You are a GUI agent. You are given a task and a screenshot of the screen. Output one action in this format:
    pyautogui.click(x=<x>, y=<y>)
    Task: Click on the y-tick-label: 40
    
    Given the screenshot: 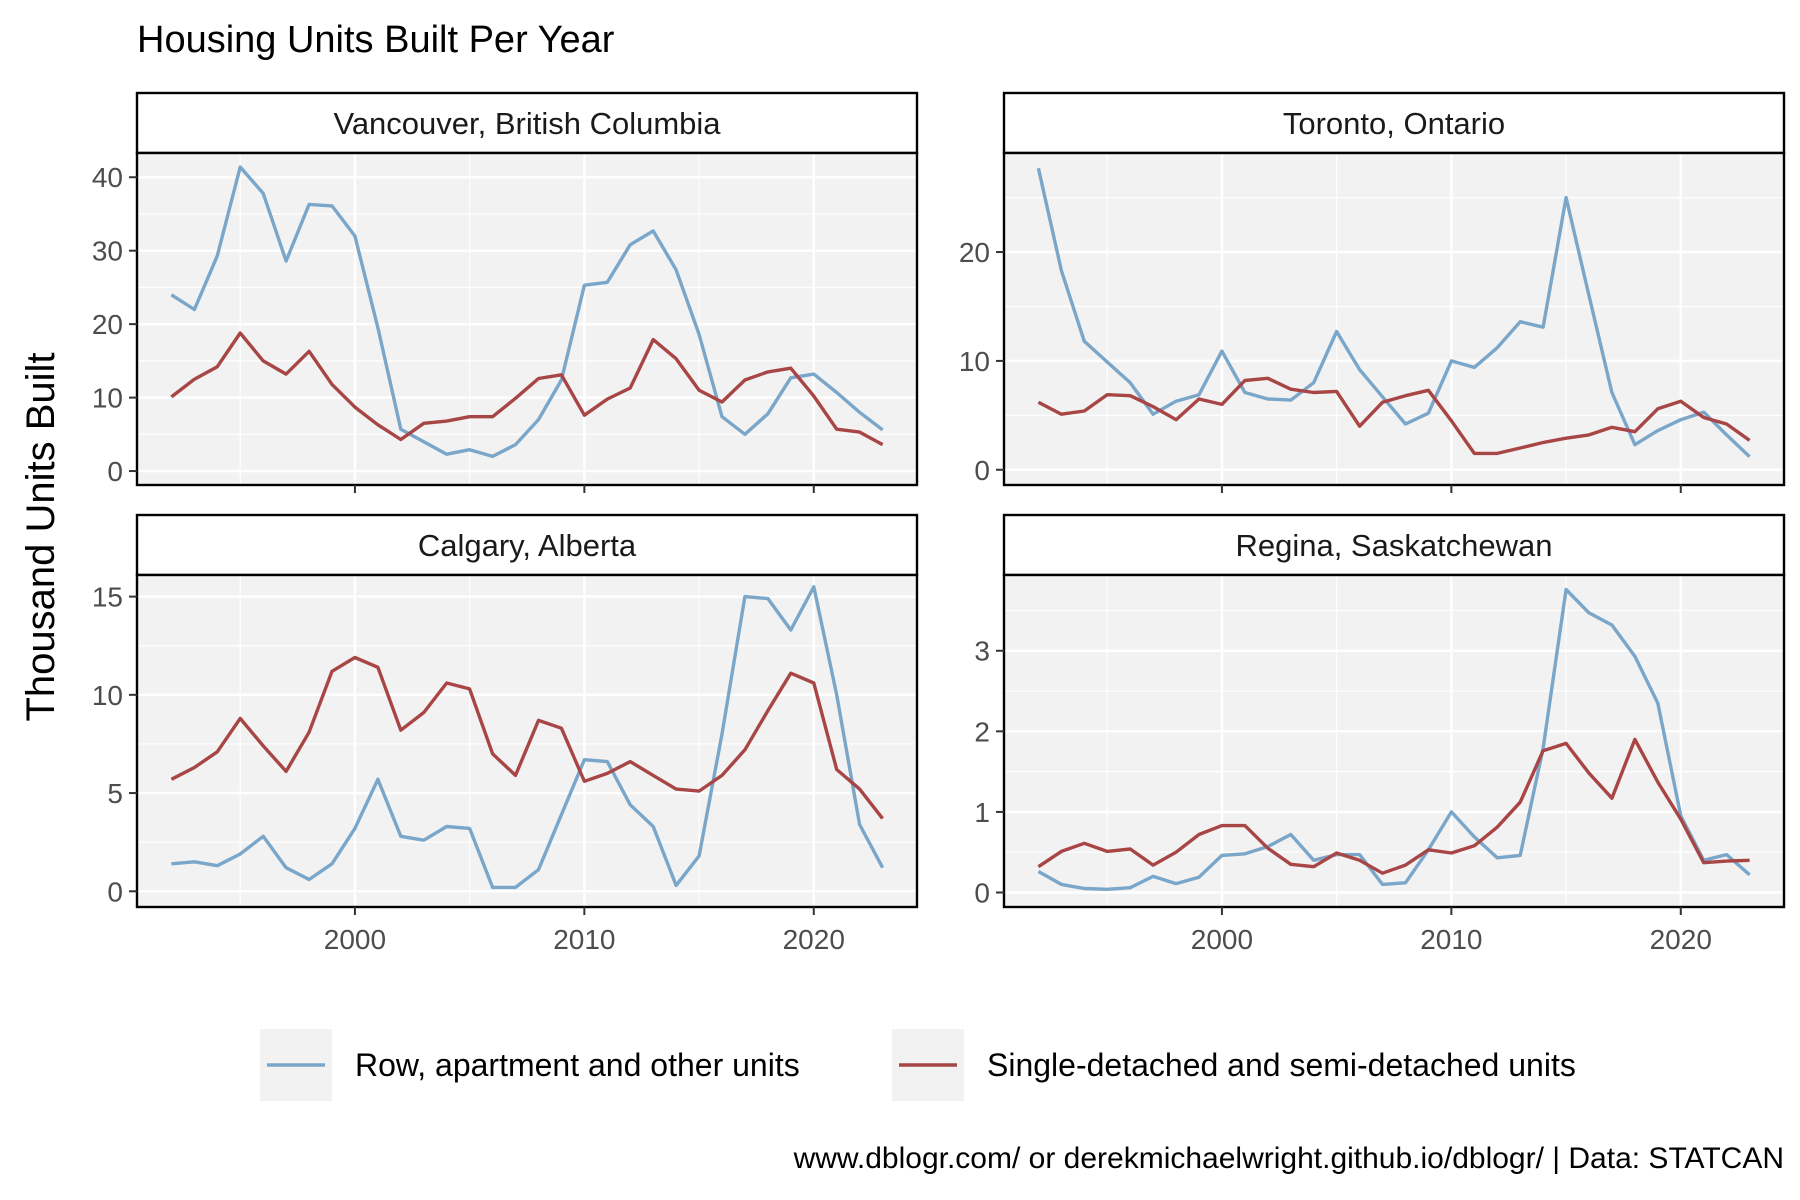 What is the action you would take?
    pyautogui.click(x=107, y=177)
    